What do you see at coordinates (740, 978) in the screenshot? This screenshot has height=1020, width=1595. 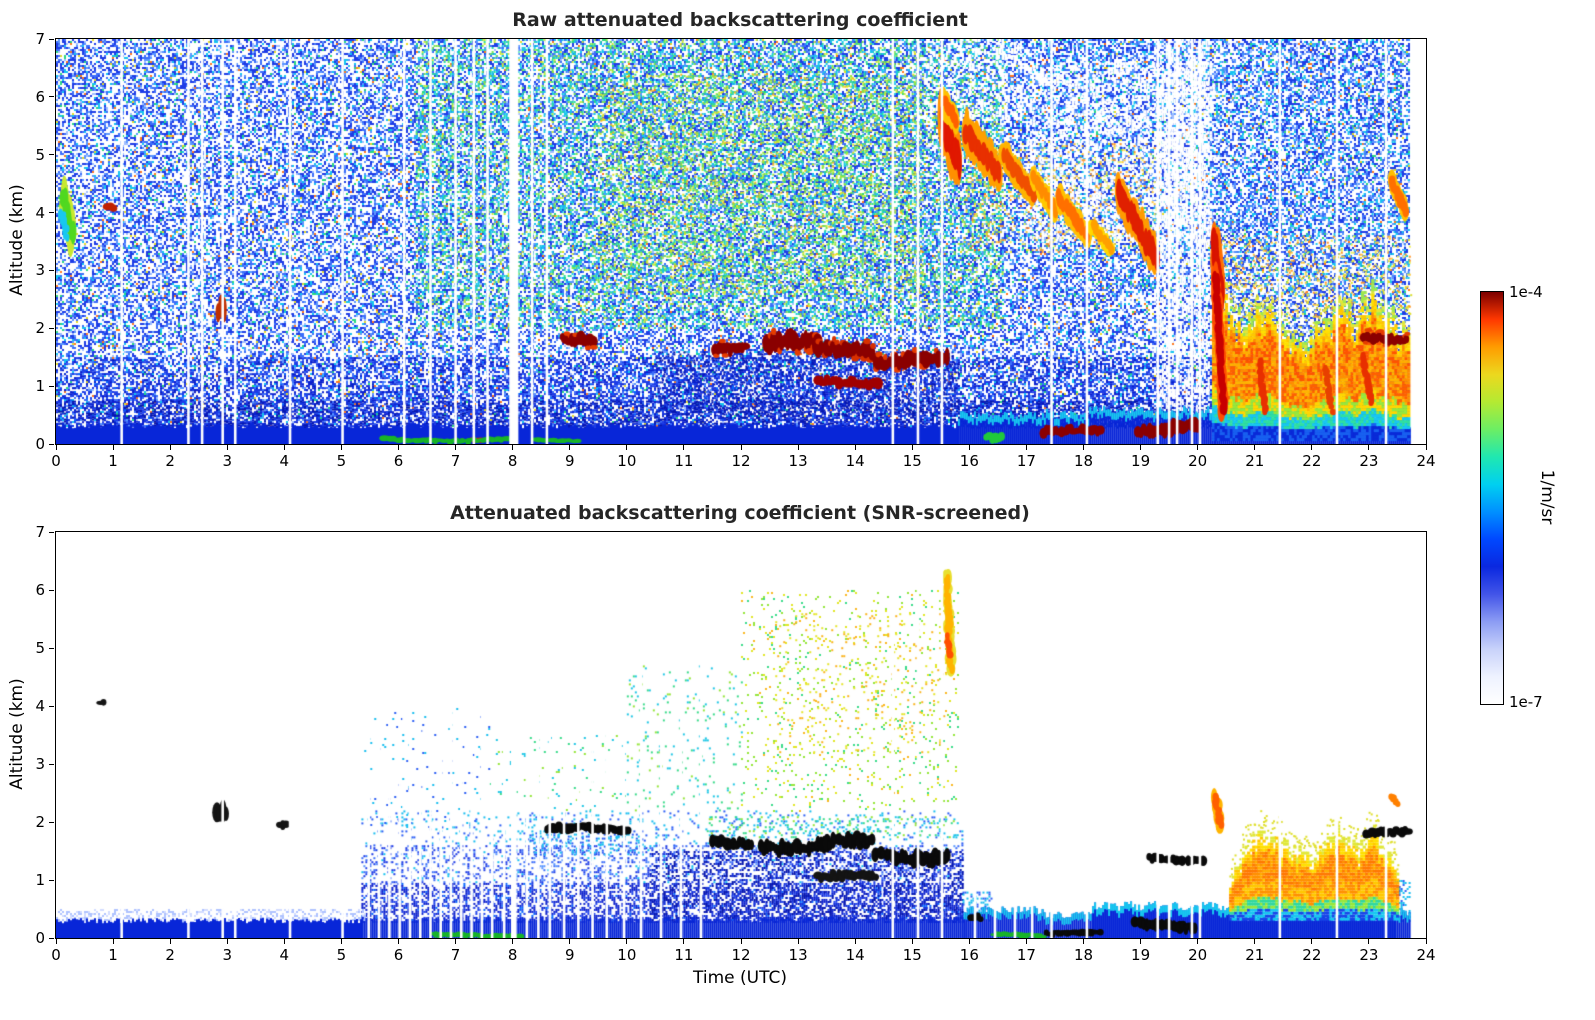 I see `x-axis-label: Time (UTC)` at bounding box center [740, 978].